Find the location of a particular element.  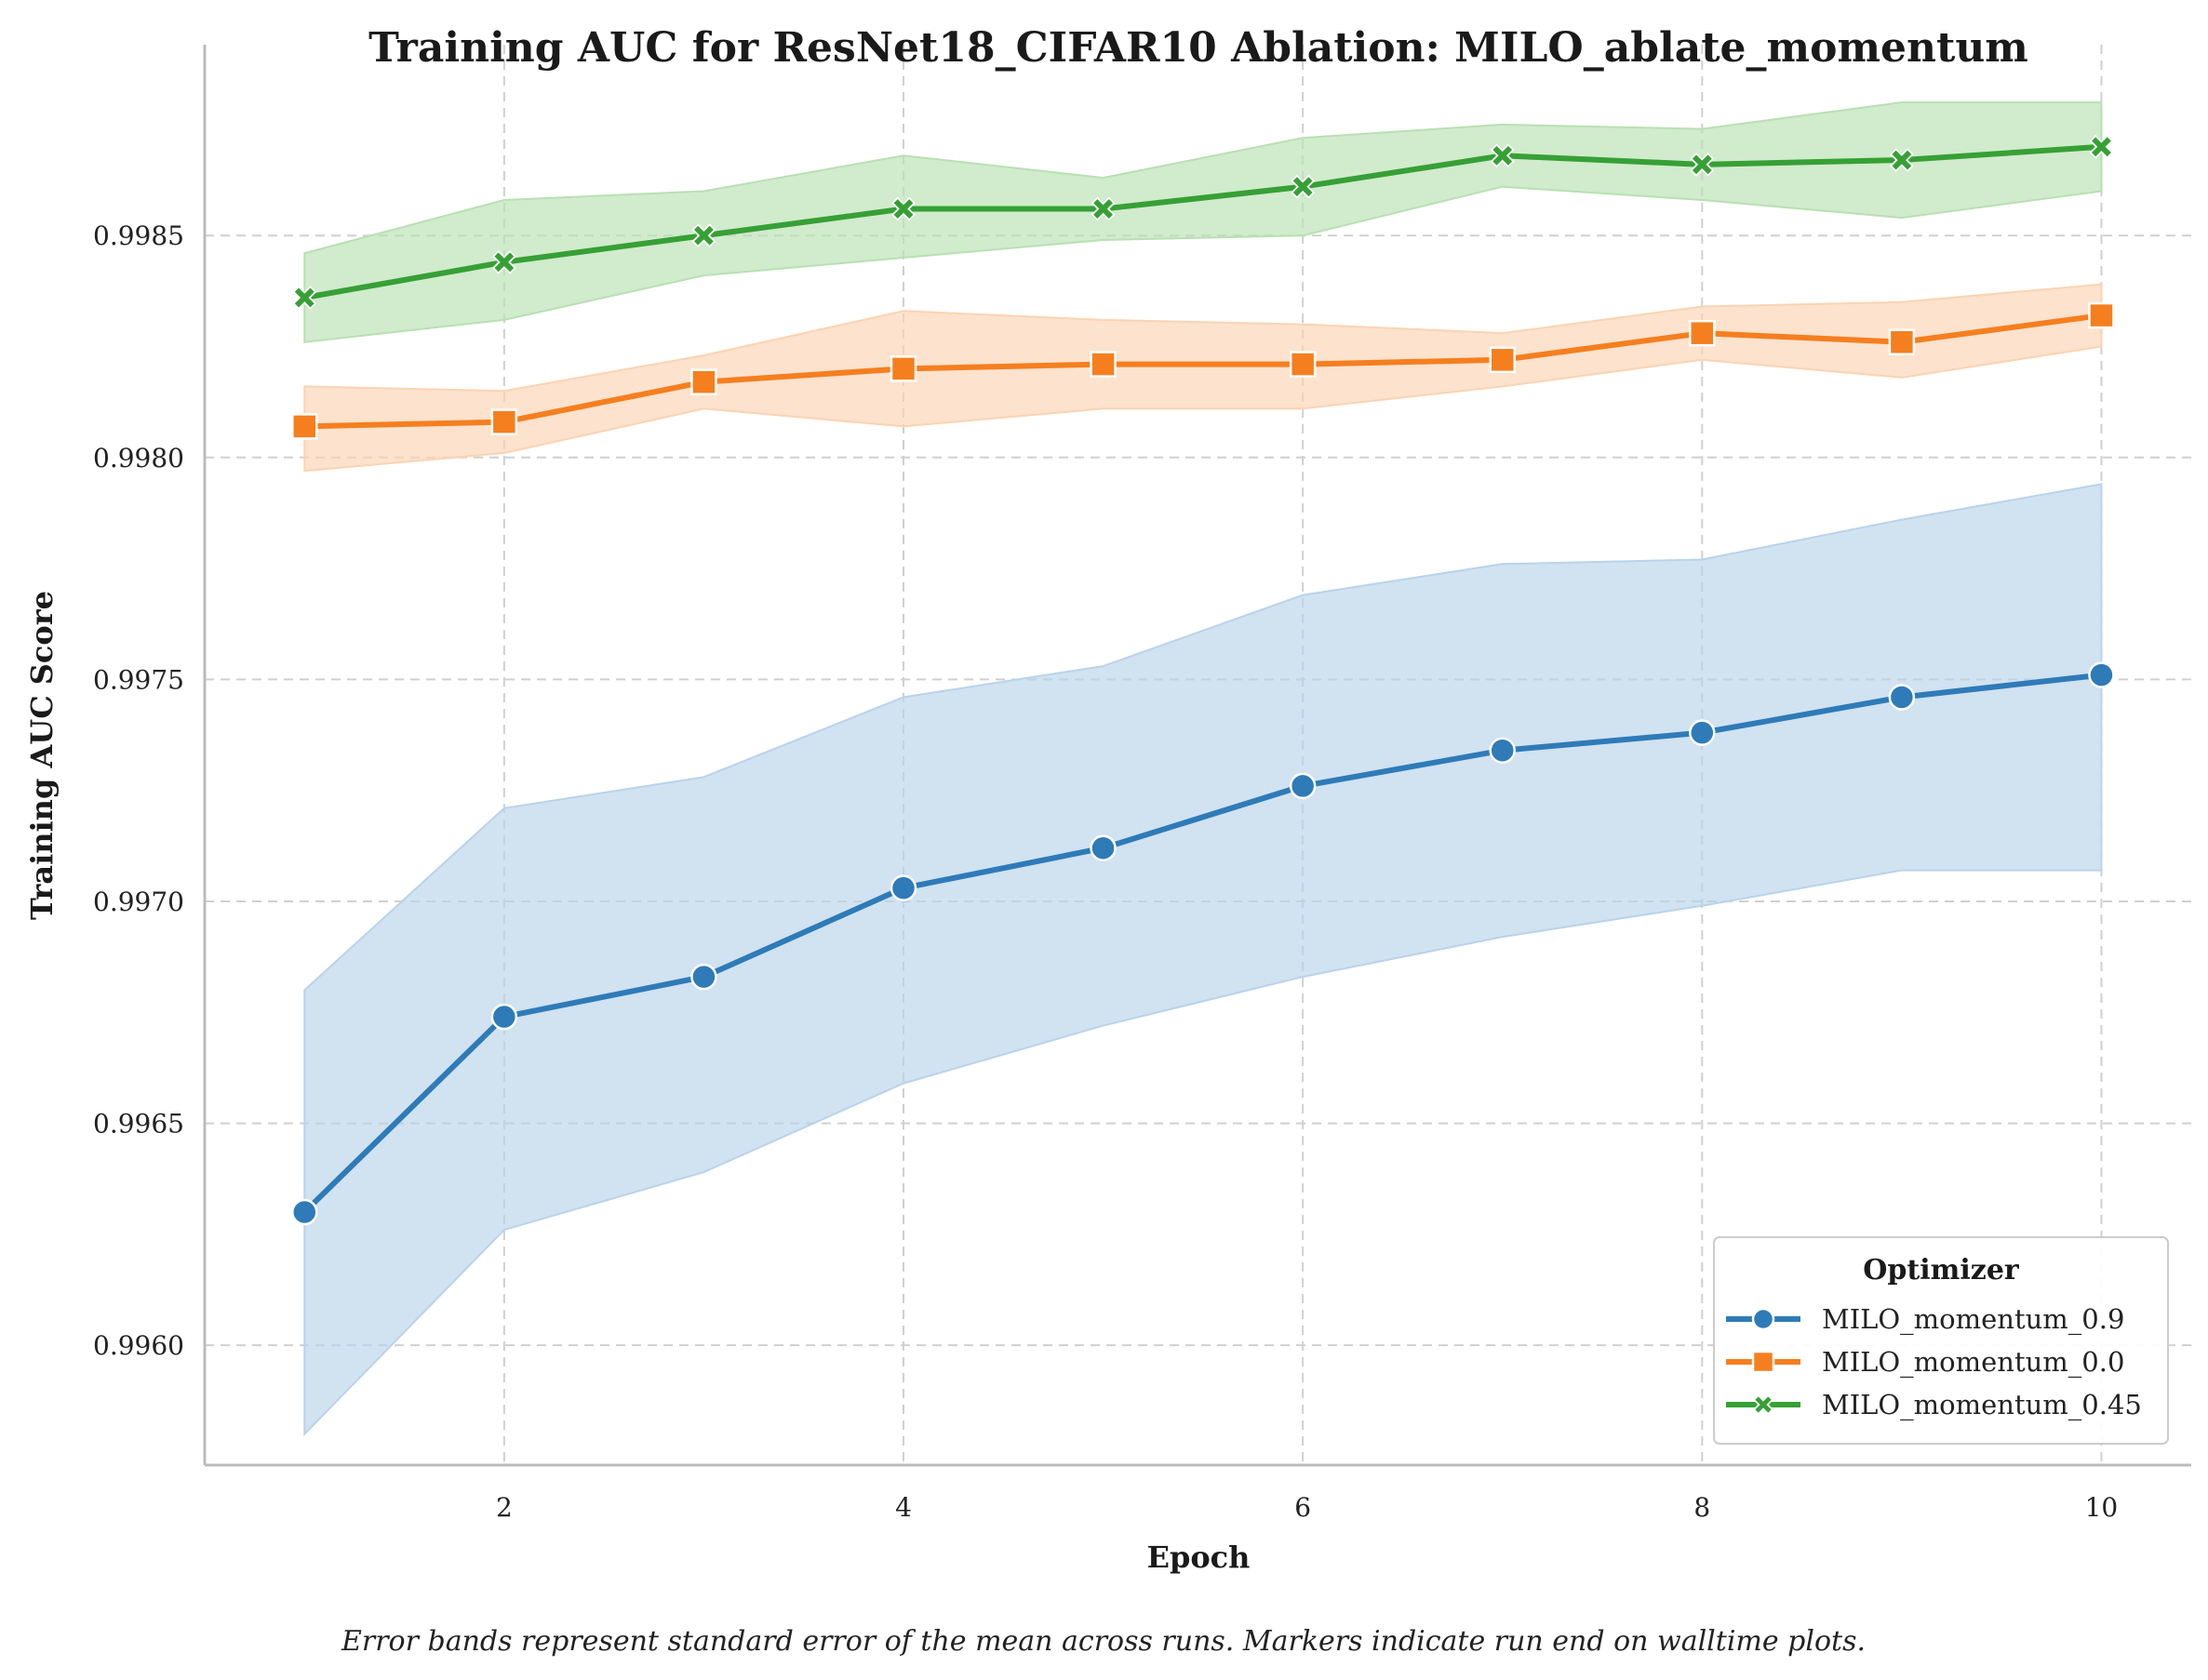

legend-title: Optimizer is located at coordinates (1942, 1270).